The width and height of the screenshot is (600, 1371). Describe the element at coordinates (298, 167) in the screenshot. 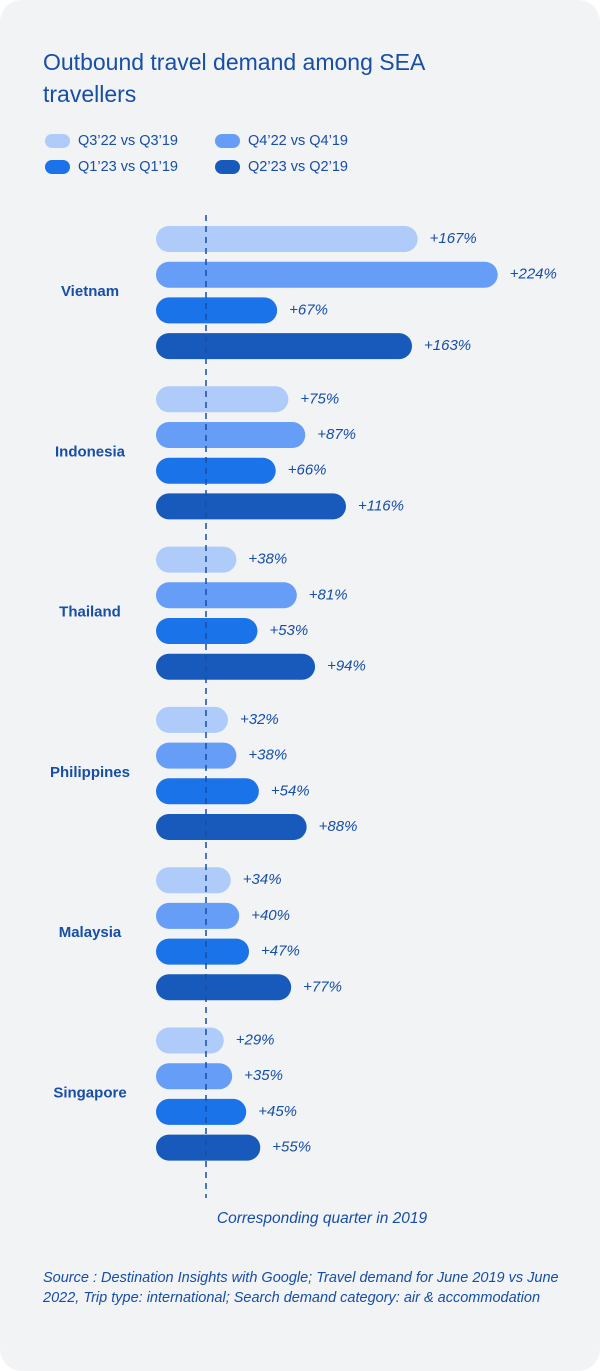

I see `legend-label: Q2’23 vs Q2’19` at that location.